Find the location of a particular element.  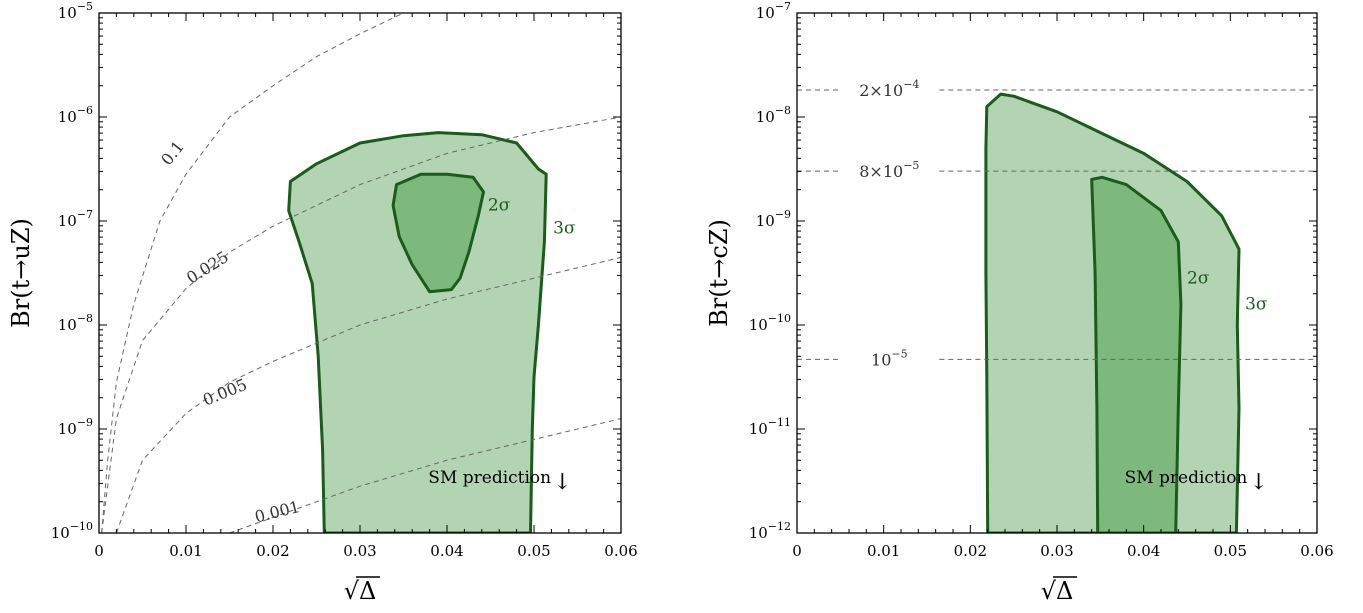

region-3sigma is located at coordinates (417, 332).